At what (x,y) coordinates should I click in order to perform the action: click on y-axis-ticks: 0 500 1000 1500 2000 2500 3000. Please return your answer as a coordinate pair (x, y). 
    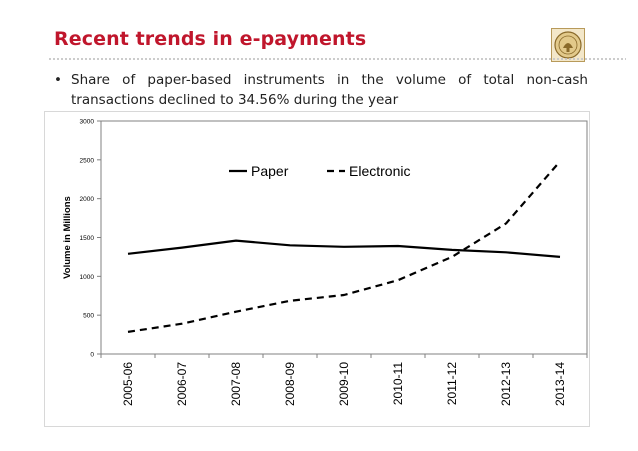
    Looking at the image, I should click on (90, 239).